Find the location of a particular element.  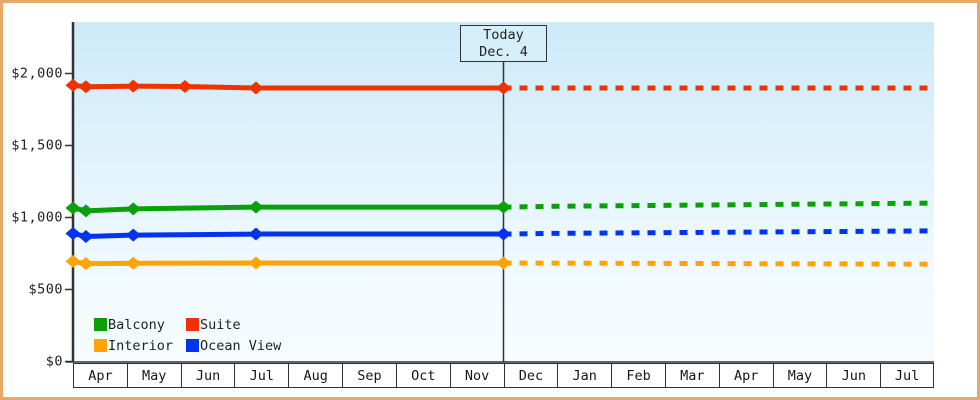

month-cell-jan-9: Jan is located at coordinates (584, 375).